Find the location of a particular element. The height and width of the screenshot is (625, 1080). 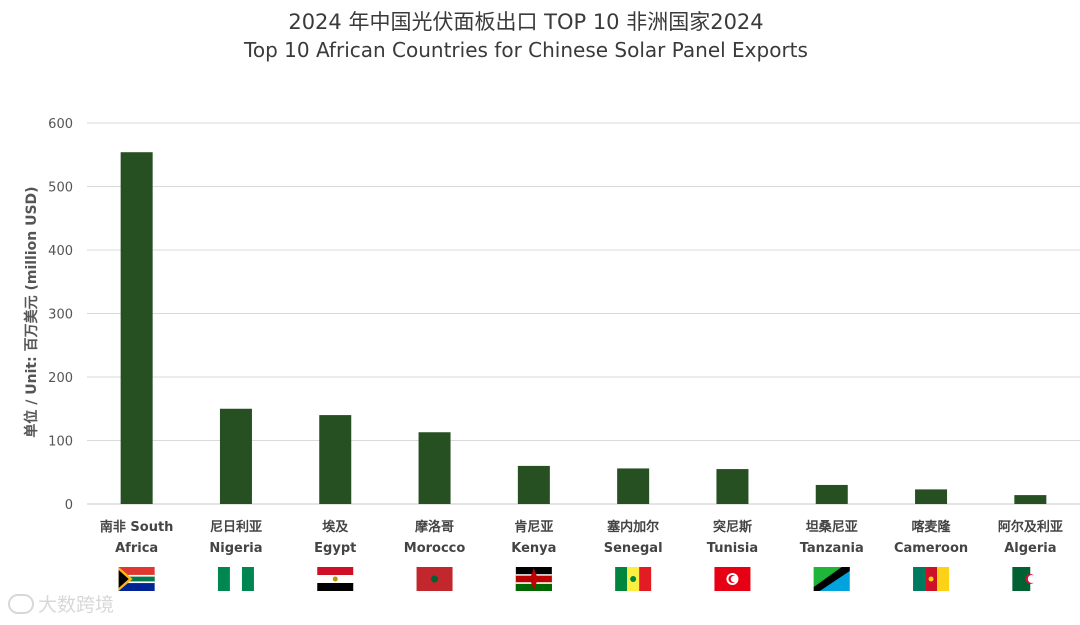

x-tick-label: Africa is located at coordinates (136, 548).